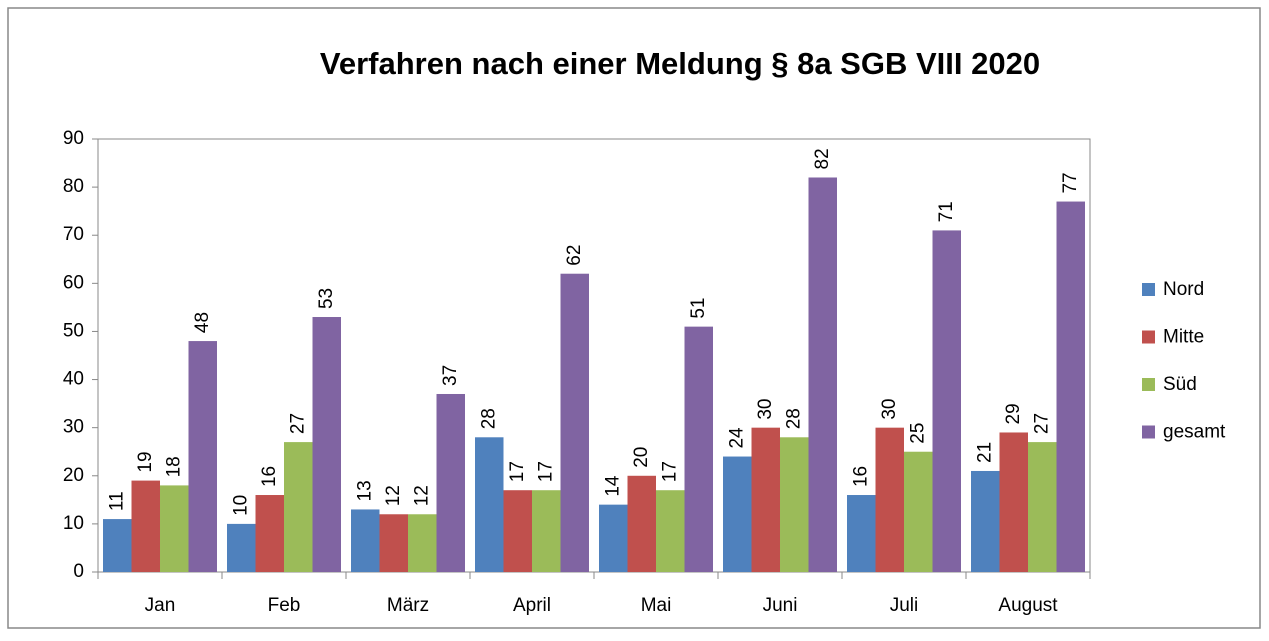 This screenshot has width=1269, height=641. What do you see at coordinates (780, 605) in the screenshot?
I see `x-tick-label: Juni` at bounding box center [780, 605].